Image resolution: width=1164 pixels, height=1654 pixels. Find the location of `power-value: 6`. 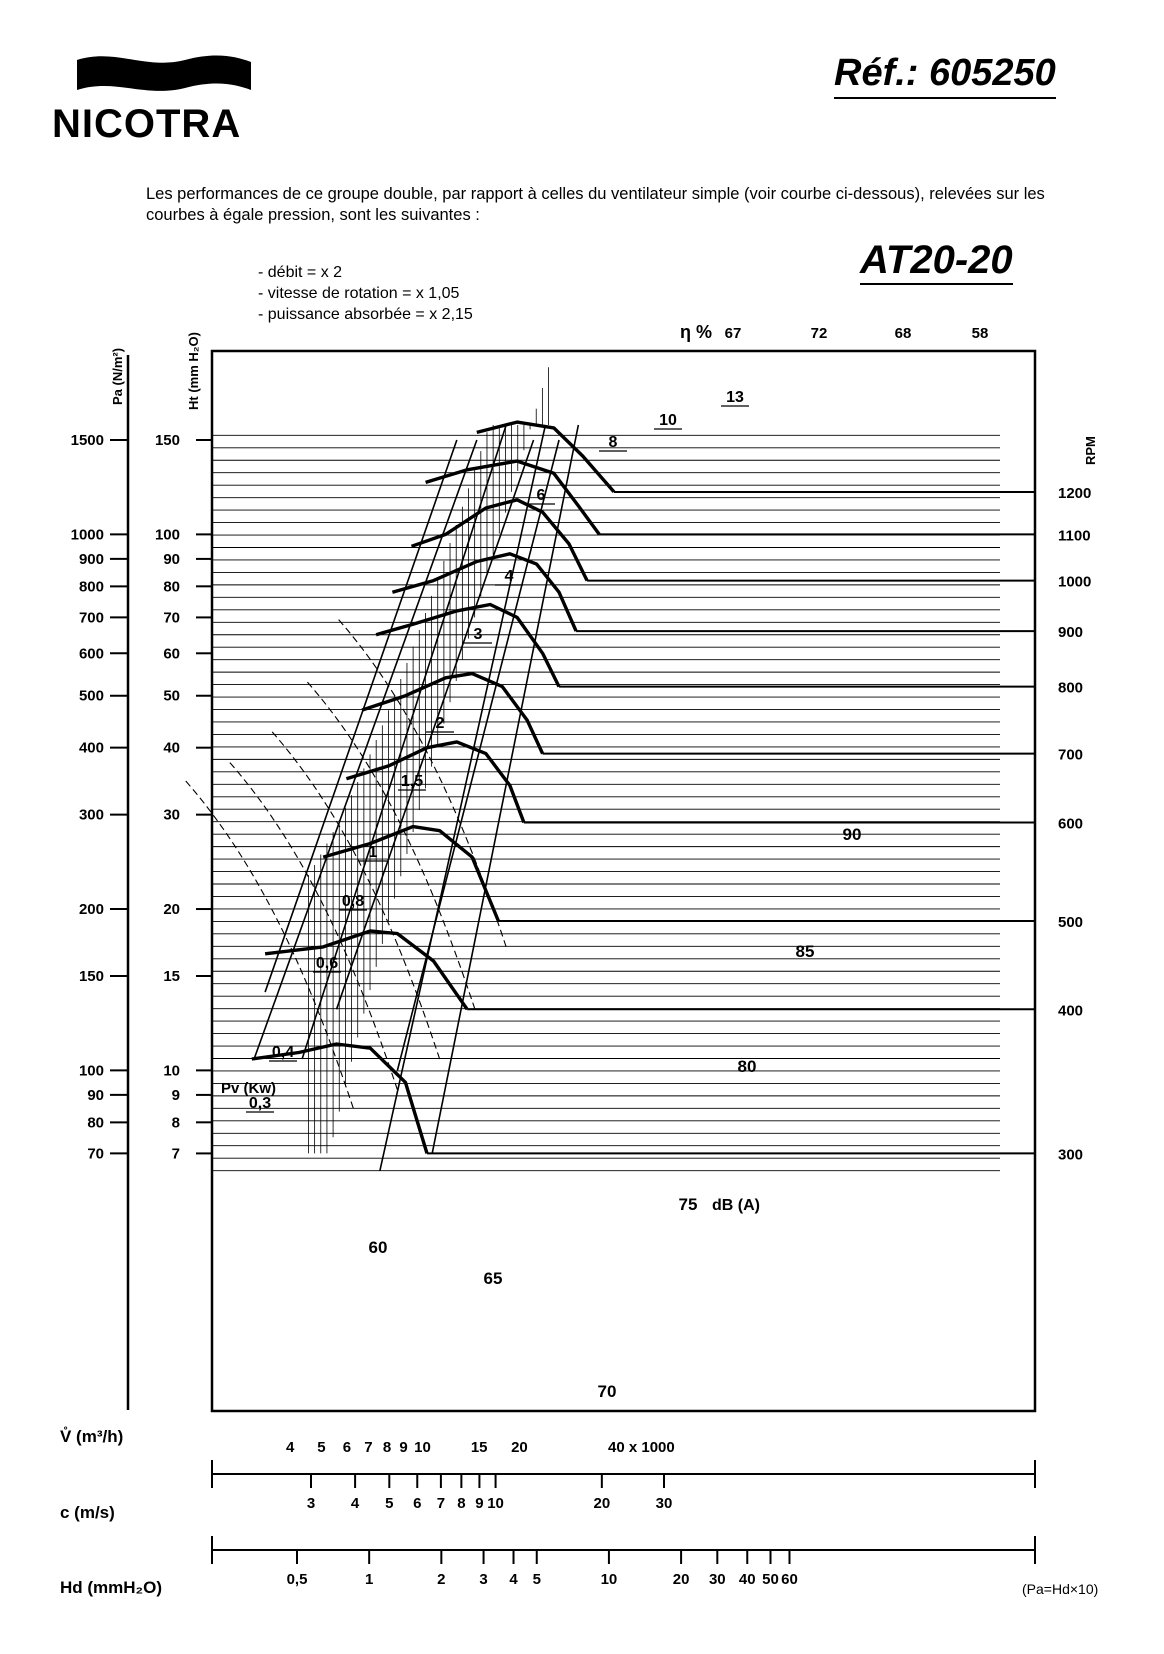

power-value: 6 is located at coordinates (541, 495).